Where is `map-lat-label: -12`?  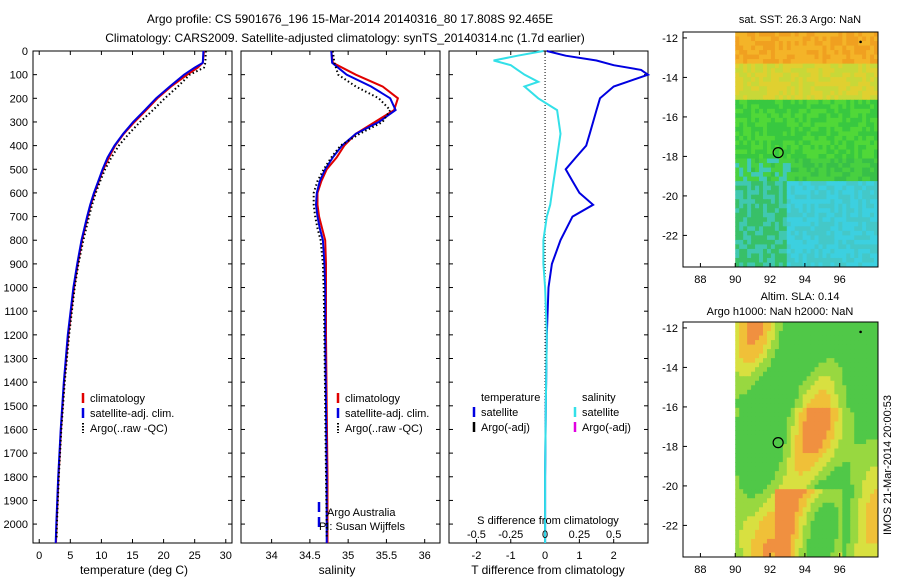
map-lat-label: -12 is located at coordinates (670, 39).